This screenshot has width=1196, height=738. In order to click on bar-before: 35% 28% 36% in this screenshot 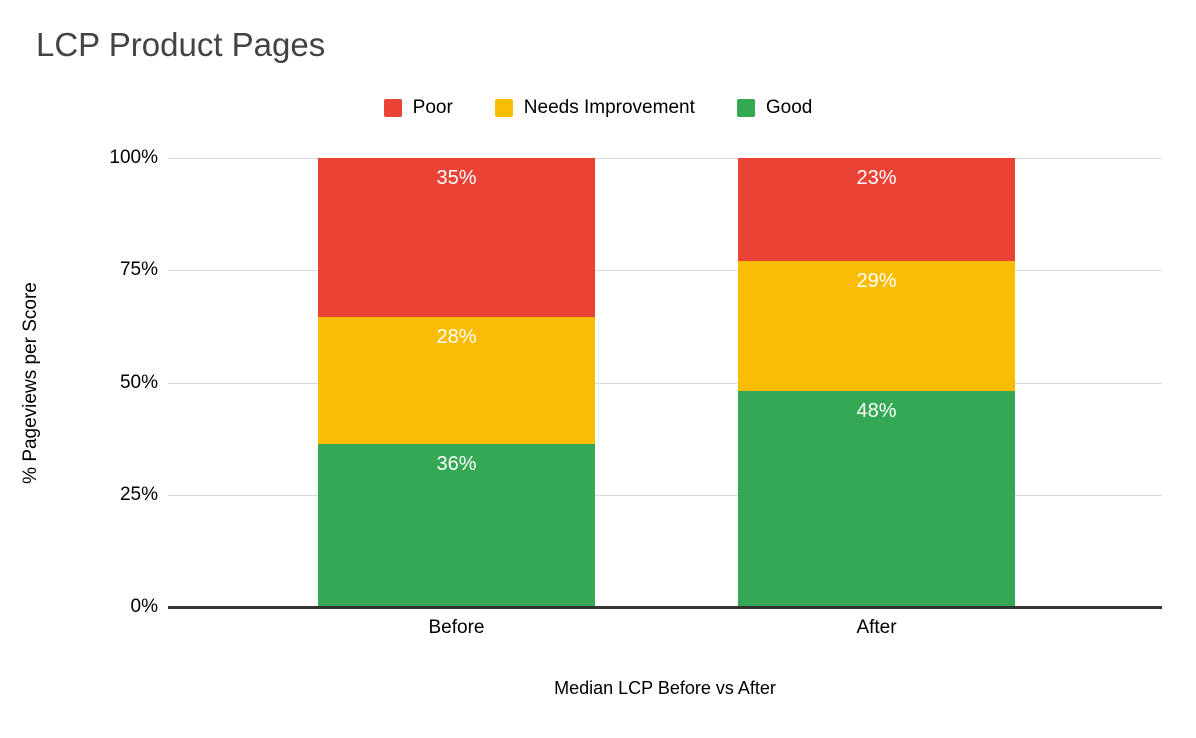, I will do `click(456, 382)`.